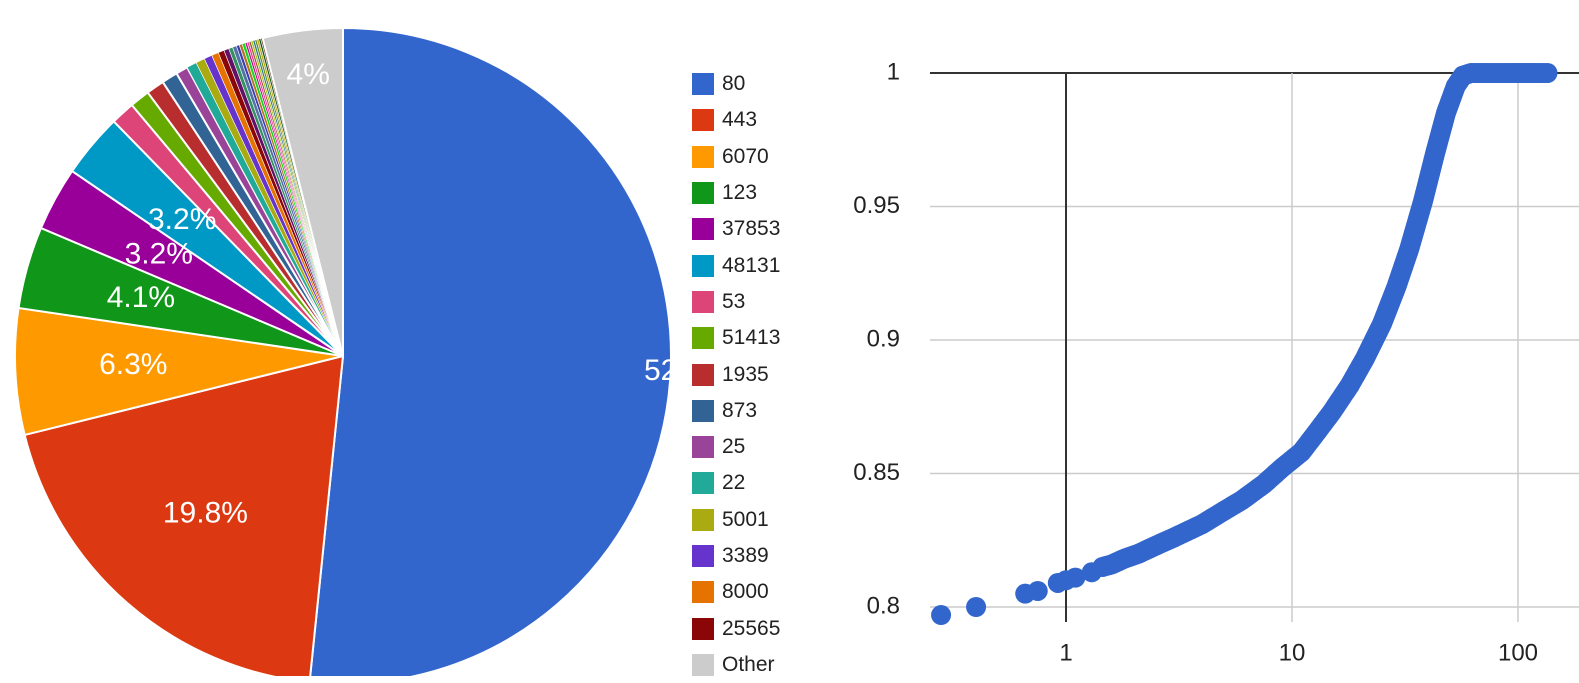 The image size is (1579, 683). Describe the element at coordinates (751, 338) in the screenshot. I see `legend-label: 51413` at that location.